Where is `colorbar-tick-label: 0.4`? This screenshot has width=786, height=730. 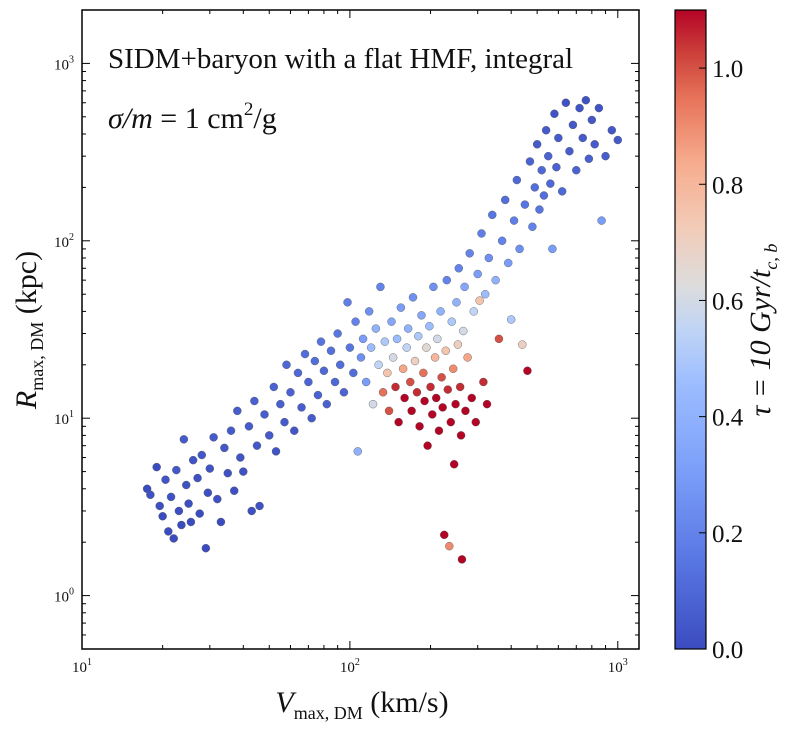
colorbar-tick-label: 0.4 is located at coordinates (728, 418).